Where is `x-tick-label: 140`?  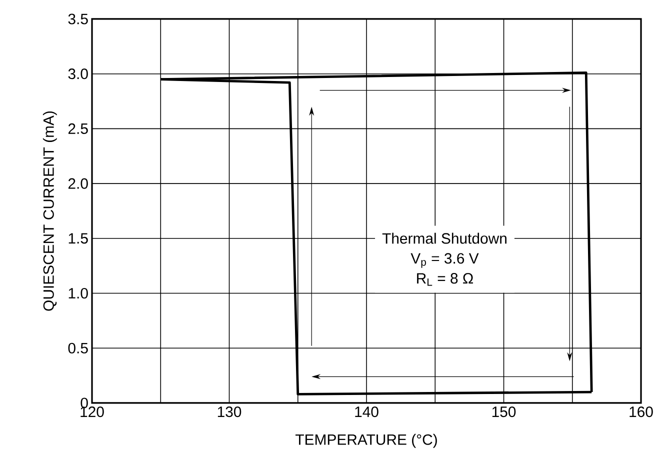 x-tick-label: 140 is located at coordinates (366, 412).